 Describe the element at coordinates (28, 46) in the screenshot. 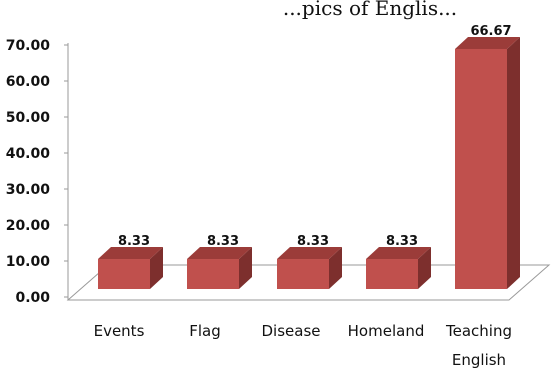

I see `y-tick-label: 70.00` at that location.